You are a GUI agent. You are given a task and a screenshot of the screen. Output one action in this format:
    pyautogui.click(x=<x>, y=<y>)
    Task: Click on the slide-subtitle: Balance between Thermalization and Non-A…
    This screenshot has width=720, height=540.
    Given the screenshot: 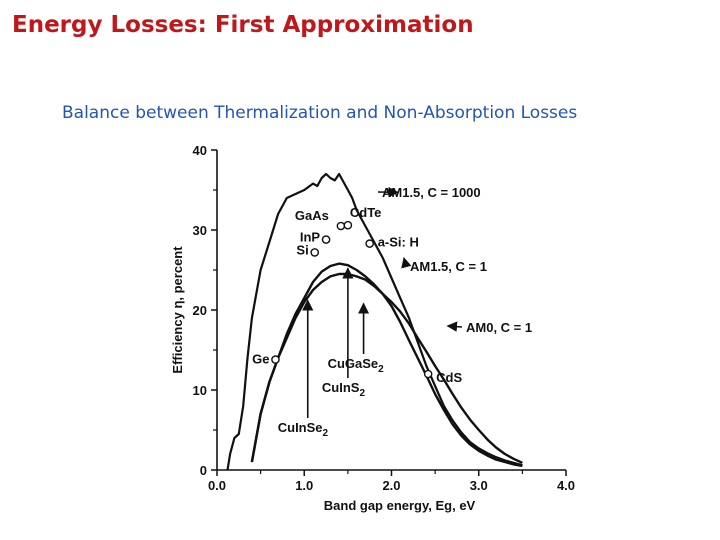 What is the action you would take?
    pyautogui.click(x=320, y=113)
    